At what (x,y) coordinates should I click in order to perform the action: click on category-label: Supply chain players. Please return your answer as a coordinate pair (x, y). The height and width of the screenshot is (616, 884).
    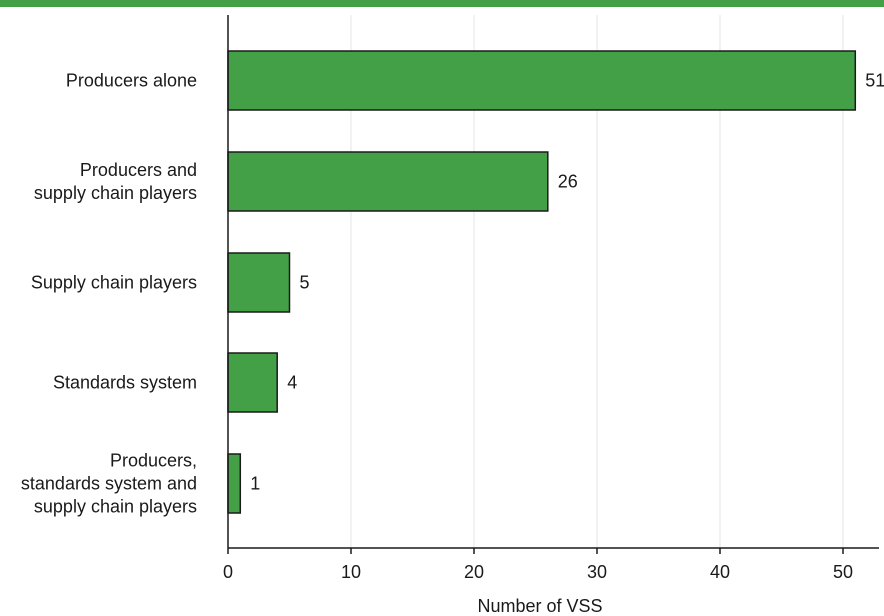
    Looking at the image, I should click on (114, 283).